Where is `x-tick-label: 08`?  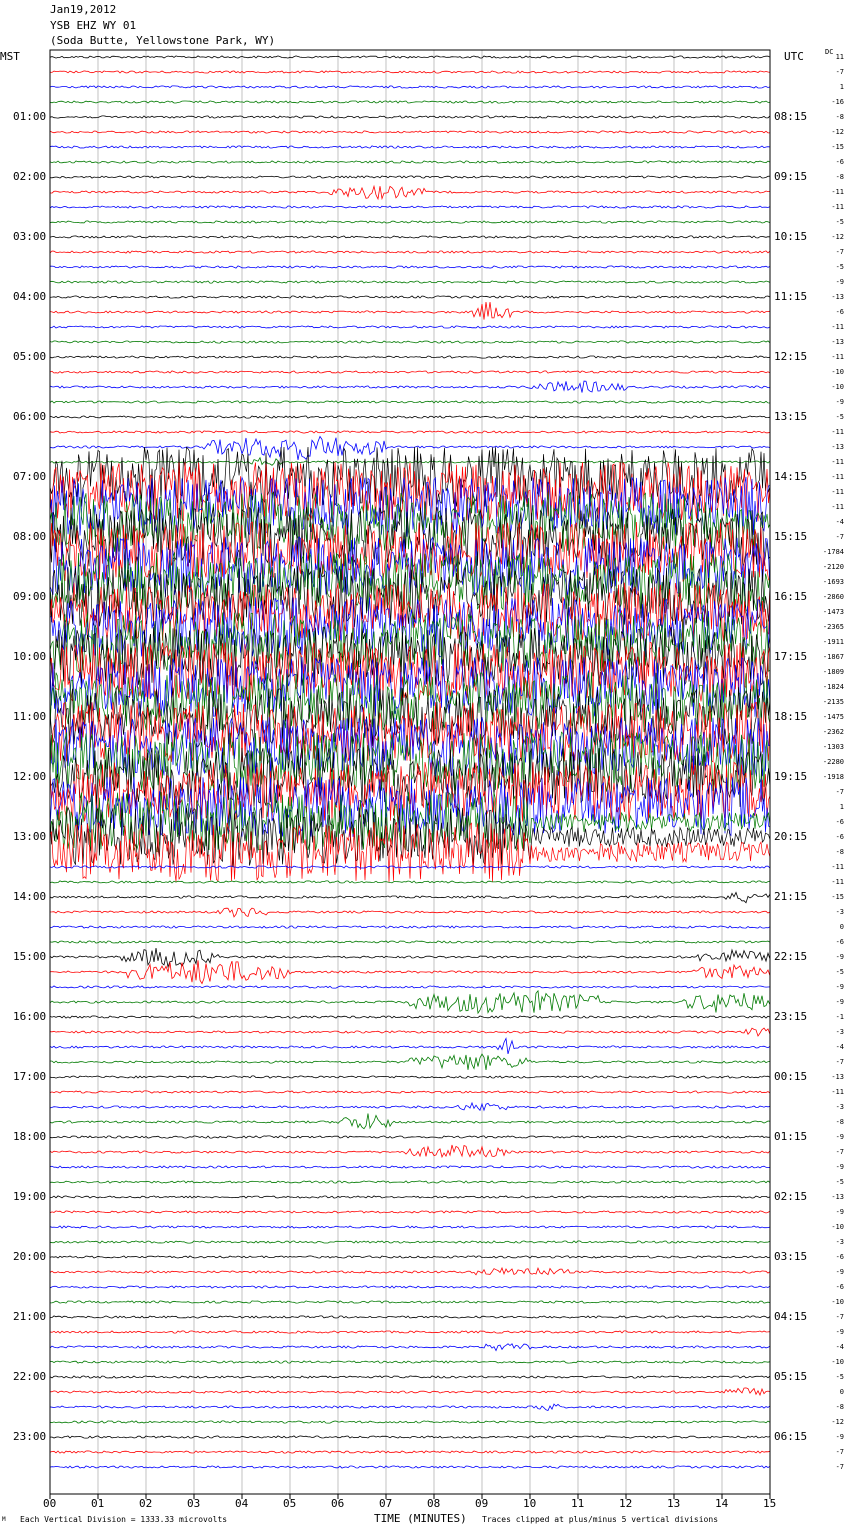
x-tick-label: 08 is located at coordinates (434, 1503).